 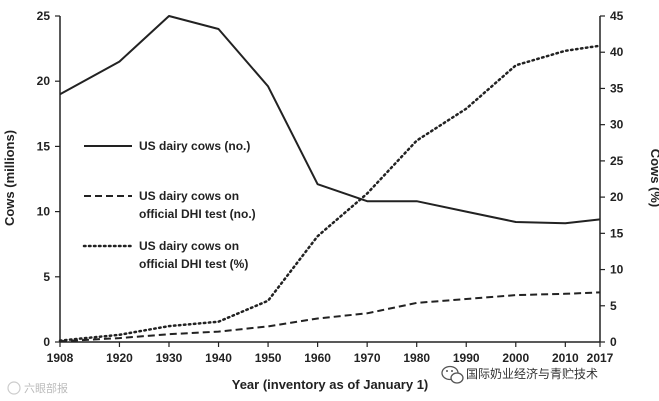 I want to click on y-right-tick-label: 5, so click(x=613, y=306).